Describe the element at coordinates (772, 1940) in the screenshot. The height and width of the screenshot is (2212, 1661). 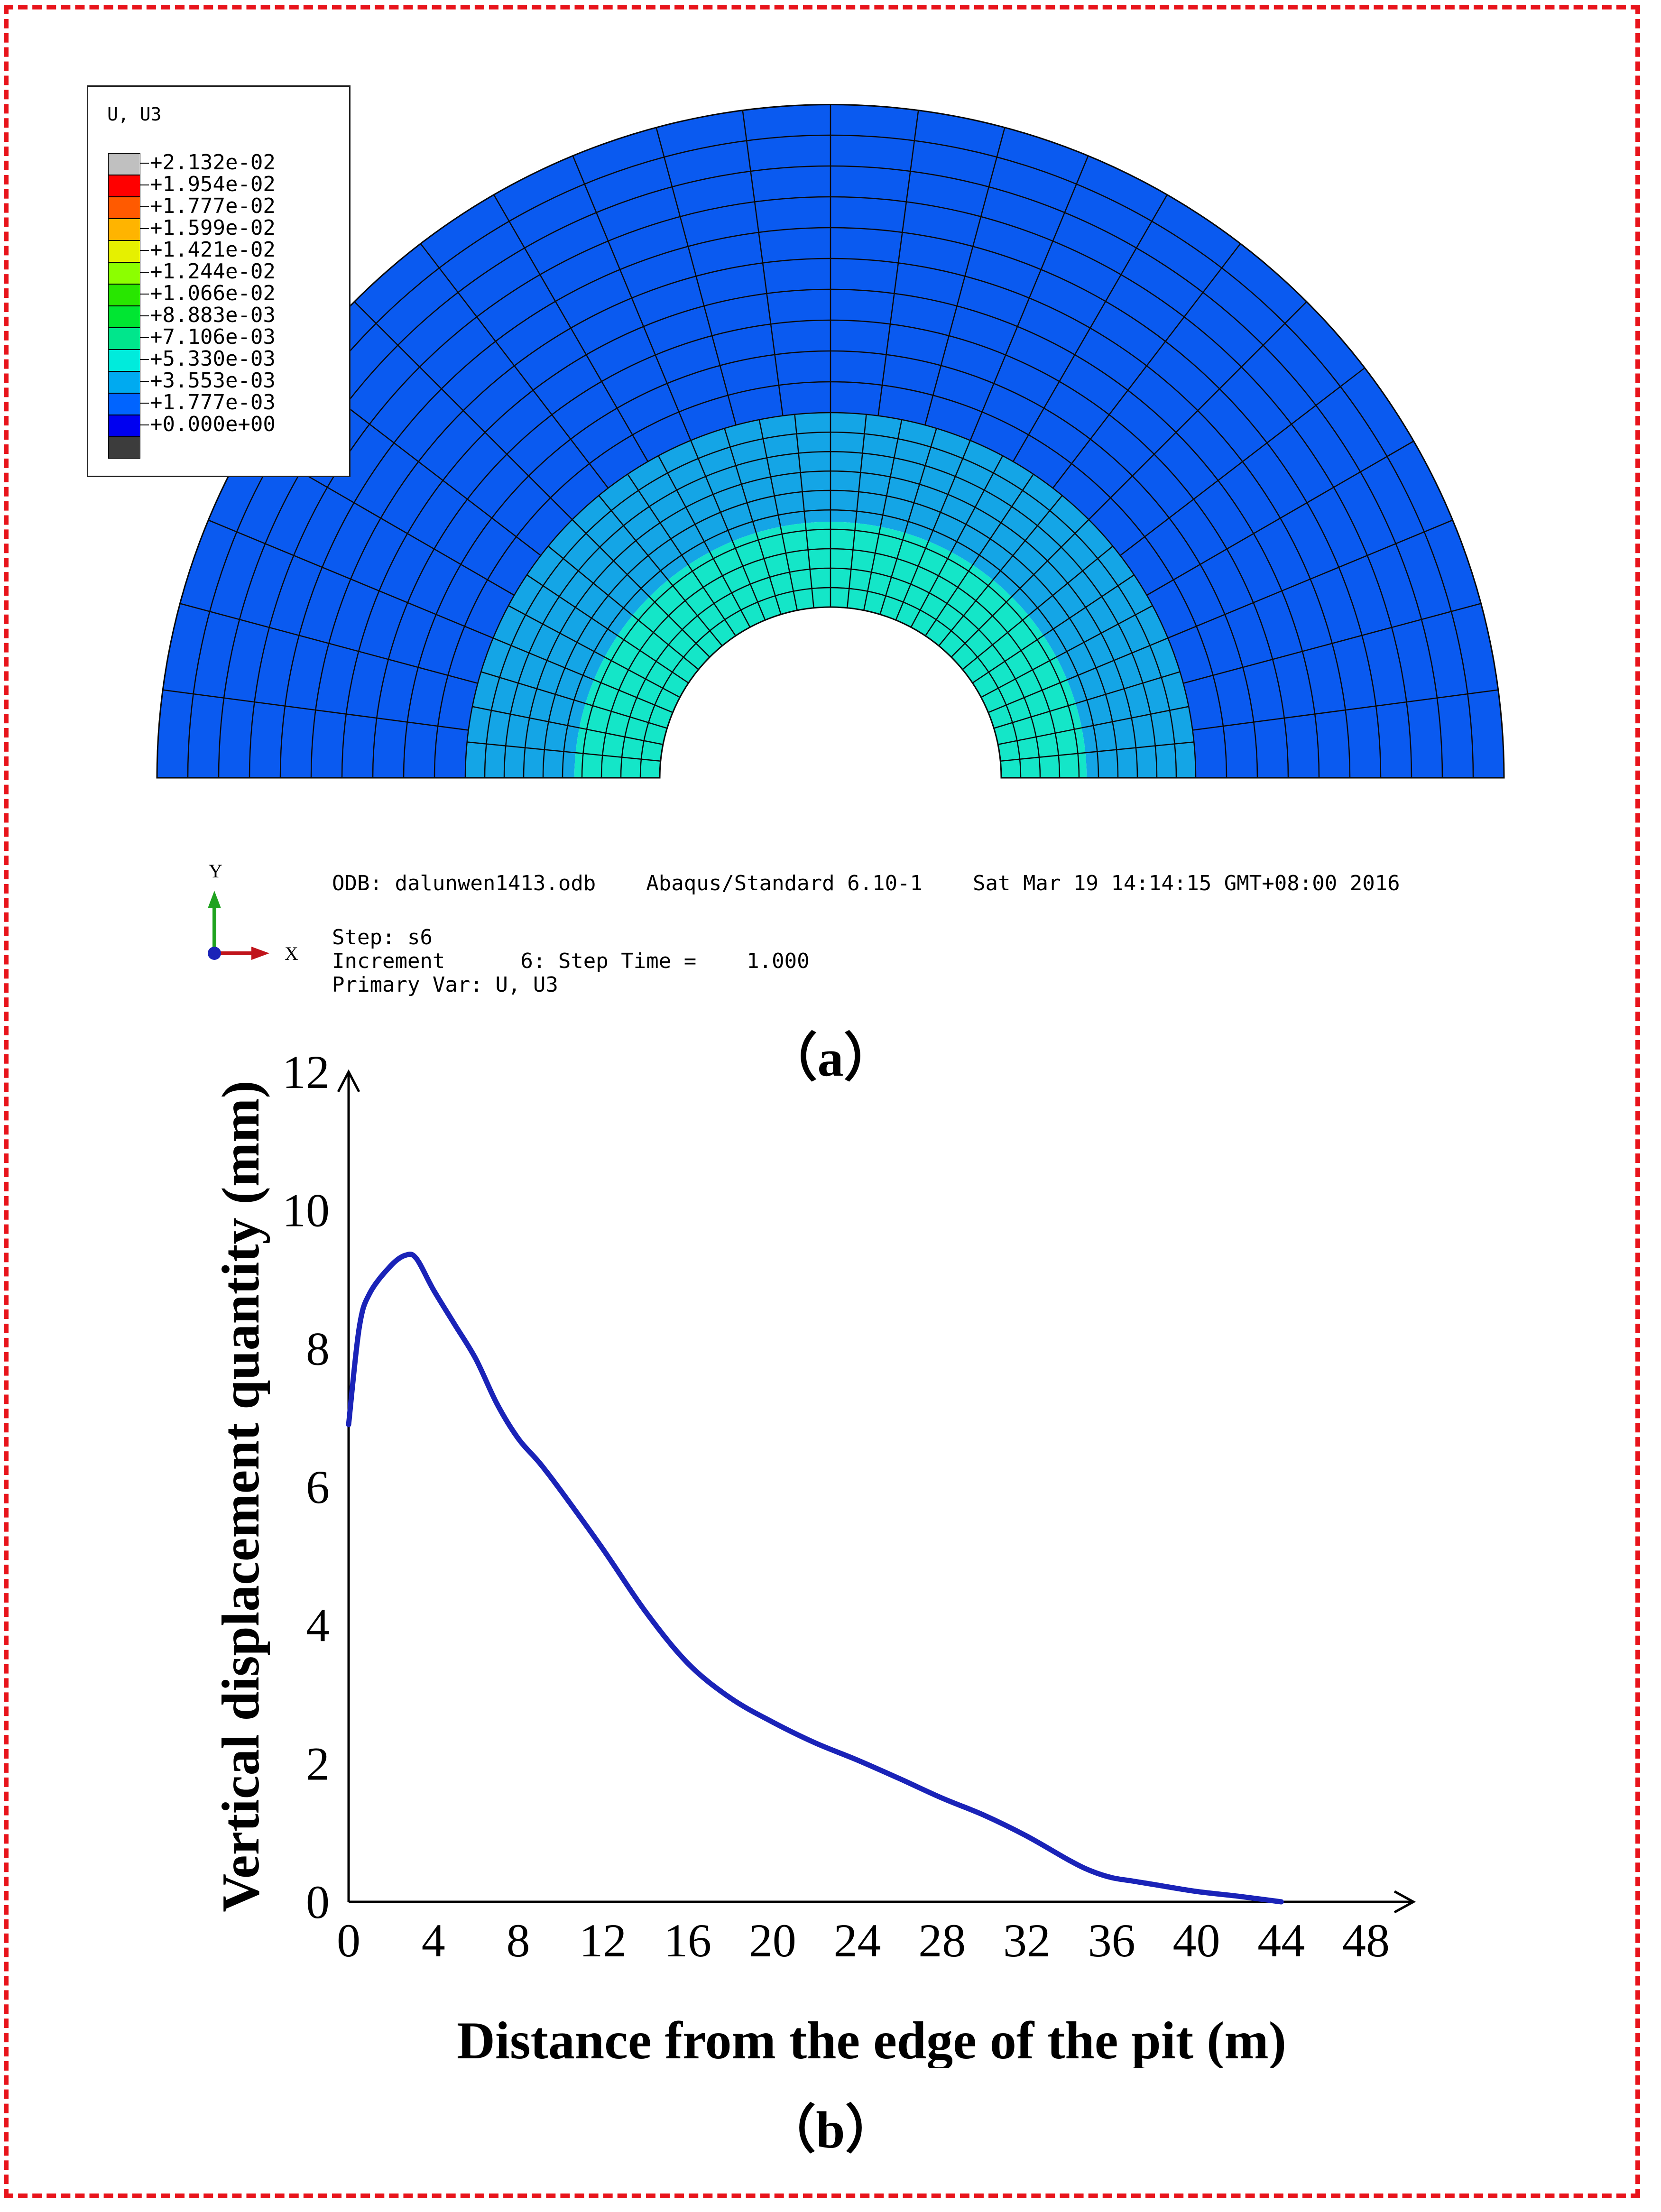
I see `x-tick-label: 20` at that location.